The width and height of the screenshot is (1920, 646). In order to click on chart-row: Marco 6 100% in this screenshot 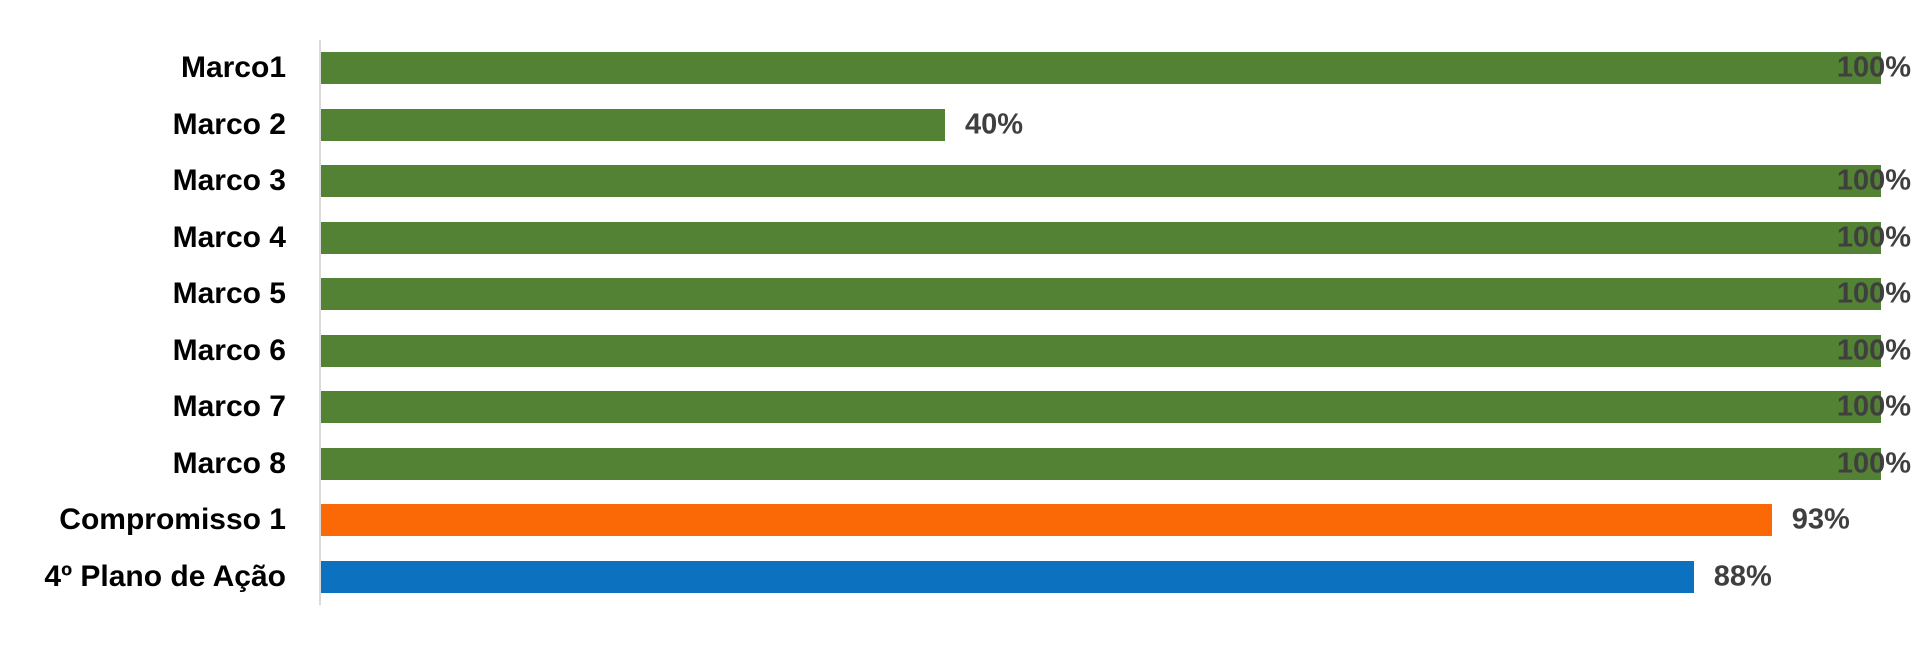, I will do `click(955, 350)`.